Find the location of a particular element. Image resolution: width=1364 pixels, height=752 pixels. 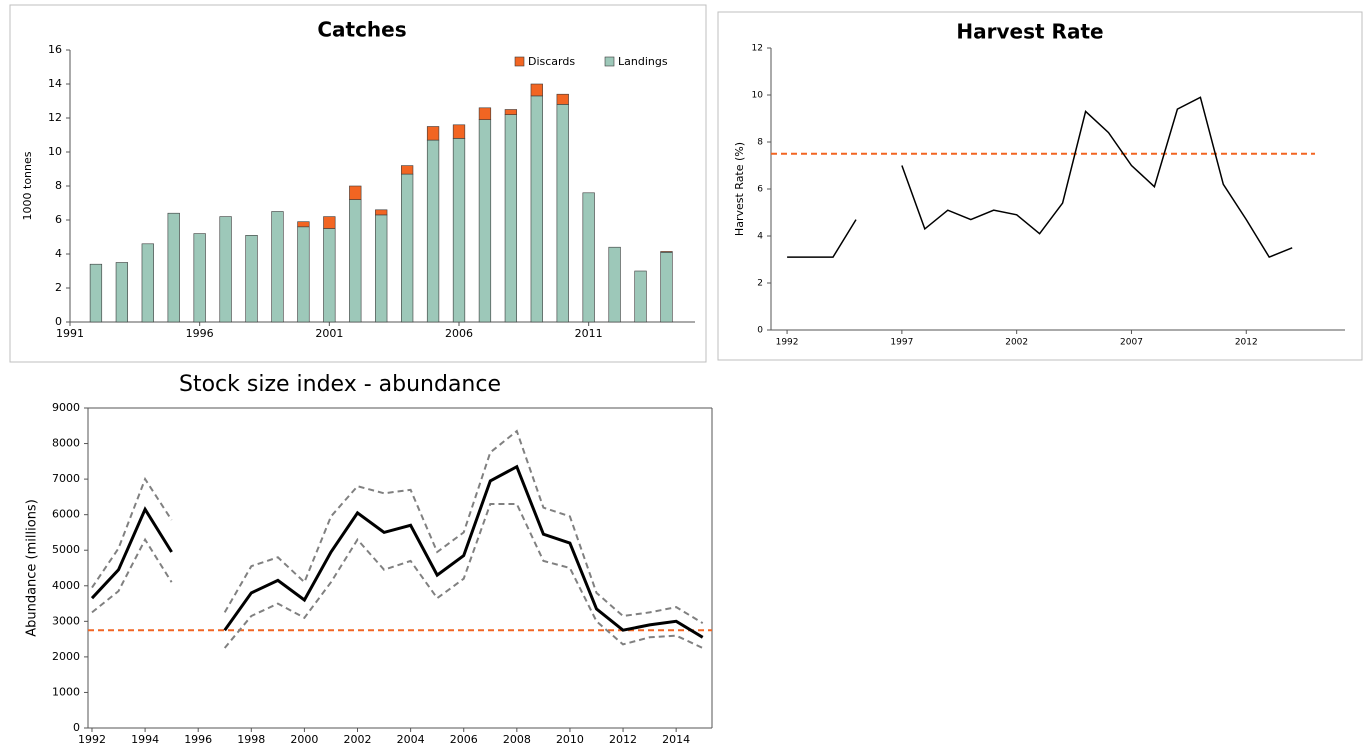

x-tick-label: 1991 is located at coordinates (70, 333).